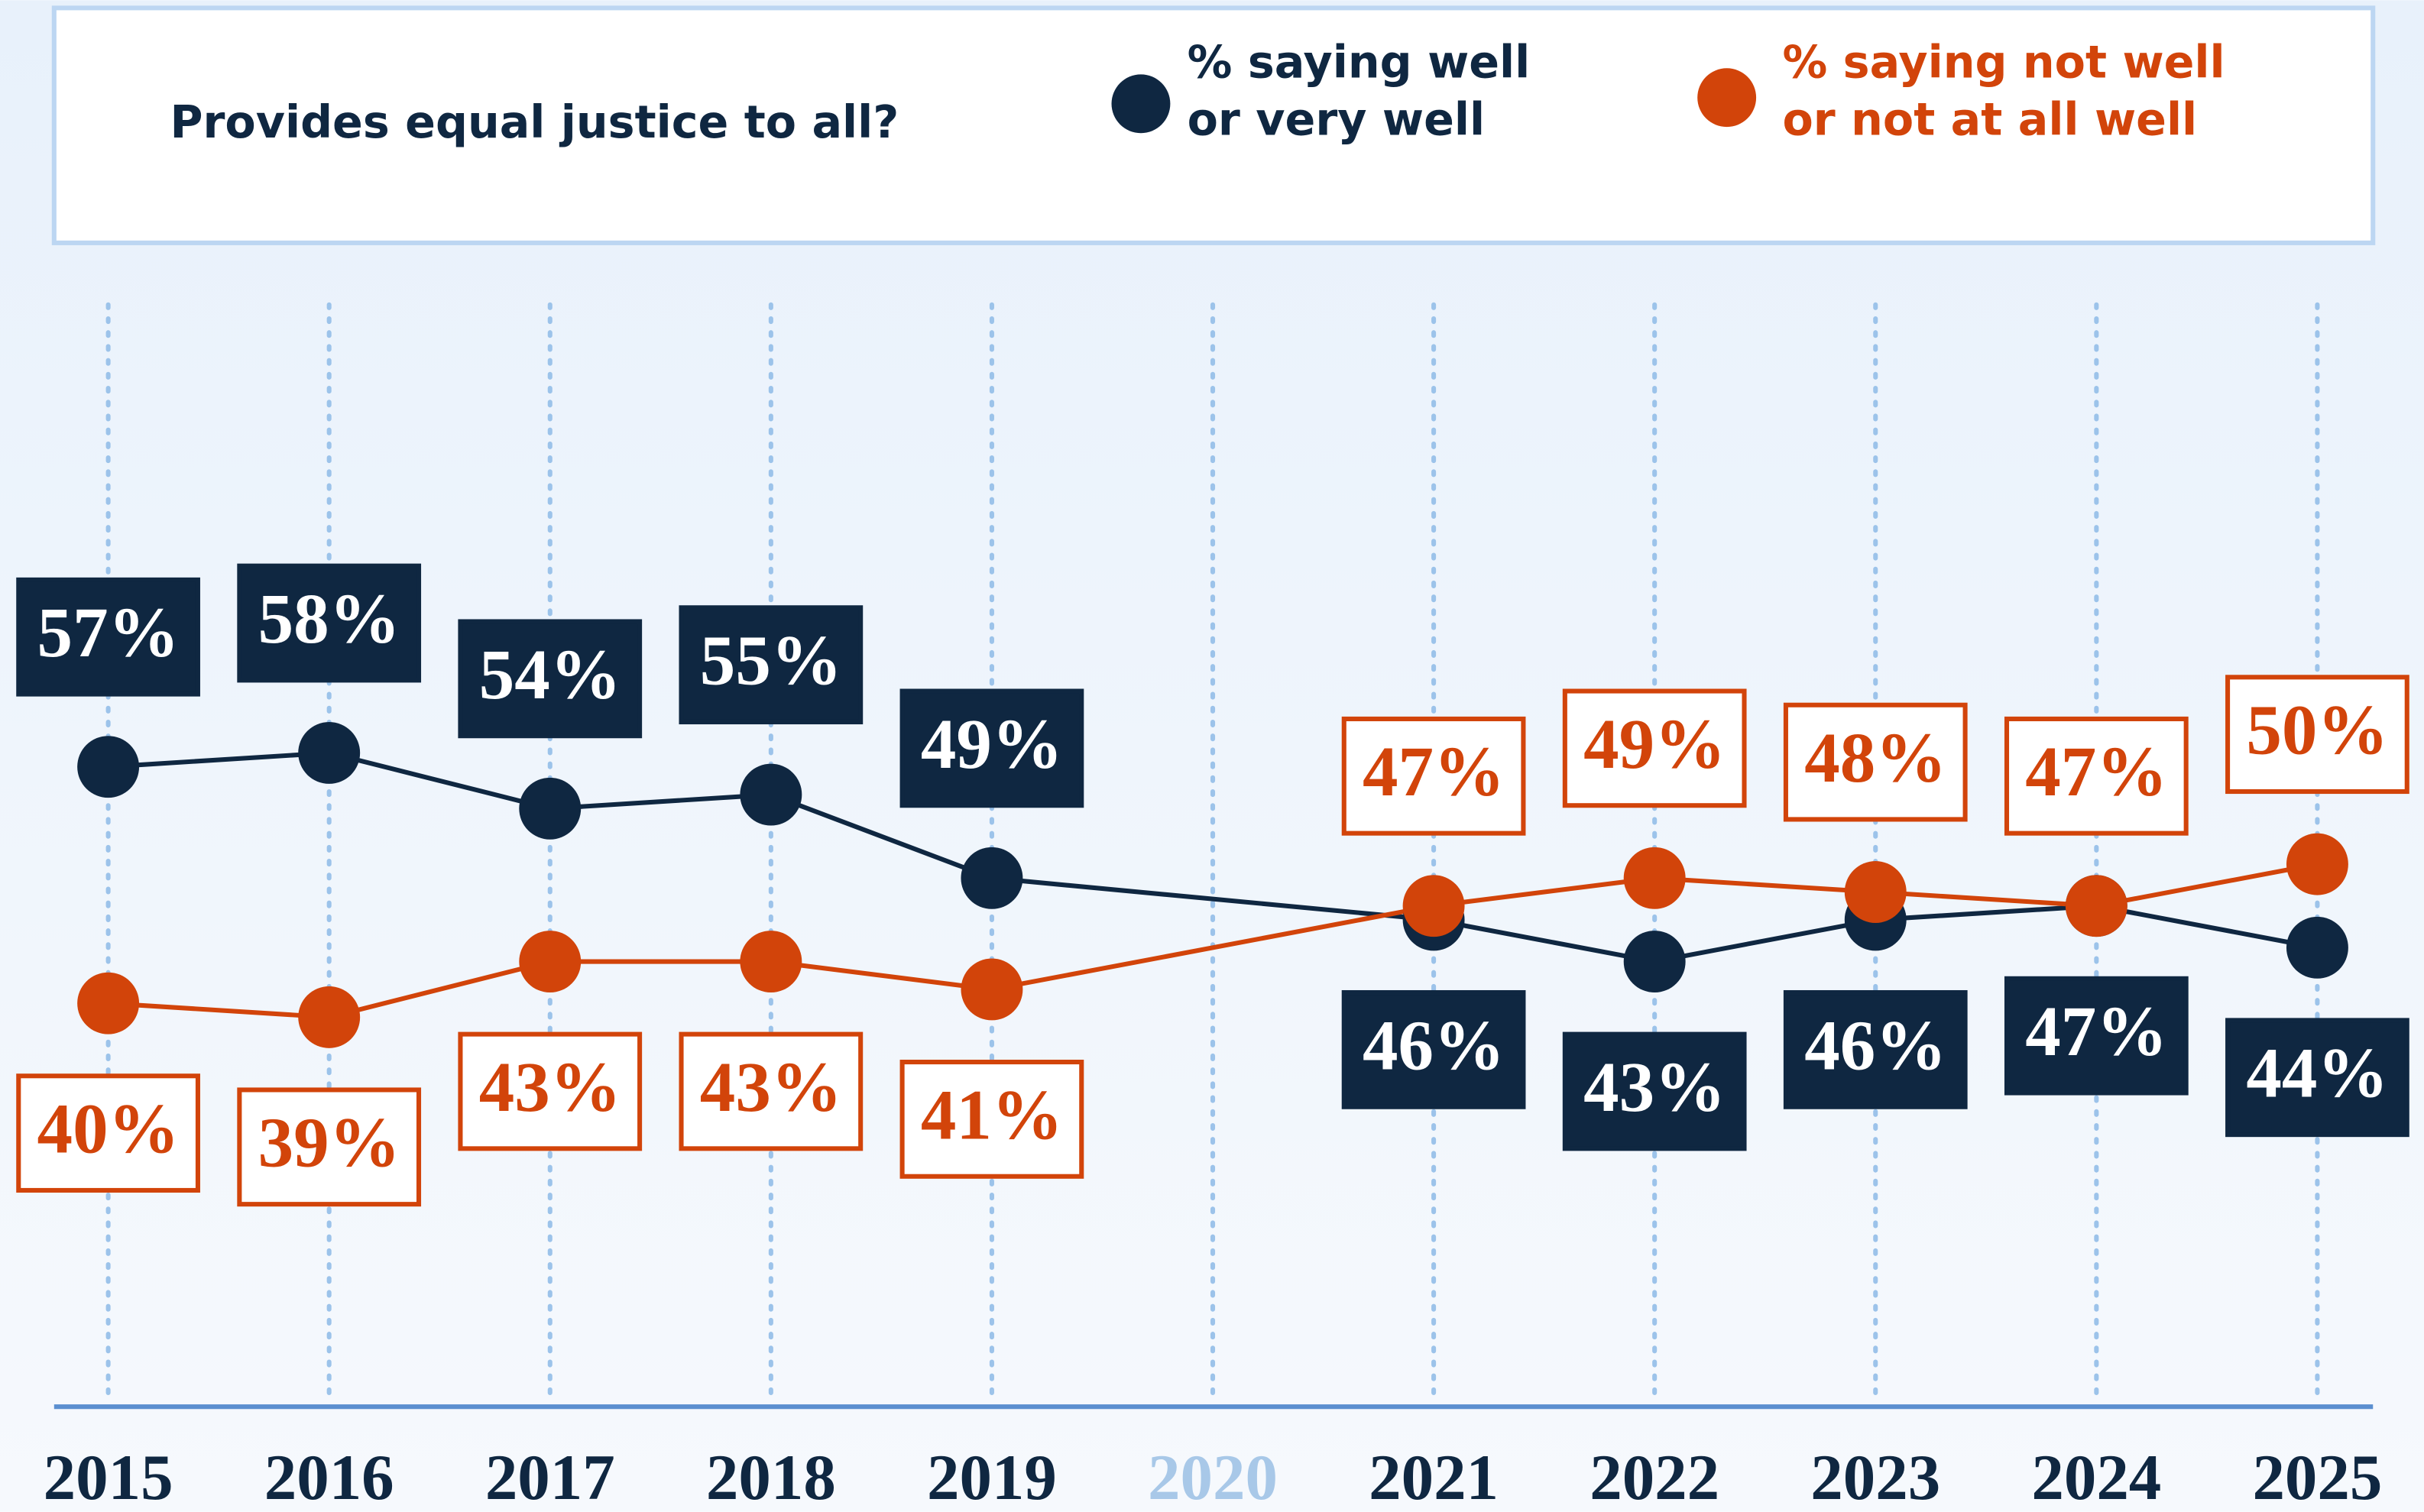 The width and height of the screenshot is (2424, 1512). Describe the element at coordinates (550, 1477) in the screenshot. I see `x-tick-label: 2017` at that location.